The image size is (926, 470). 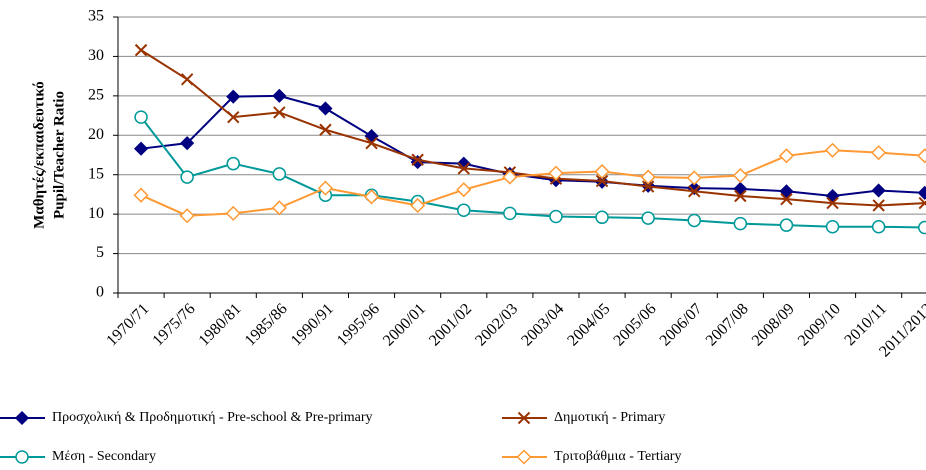 What do you see at coordinates (100, 292) in the screenshot?
I see `y-tick-label: 0` at bounding box center [100, 292].